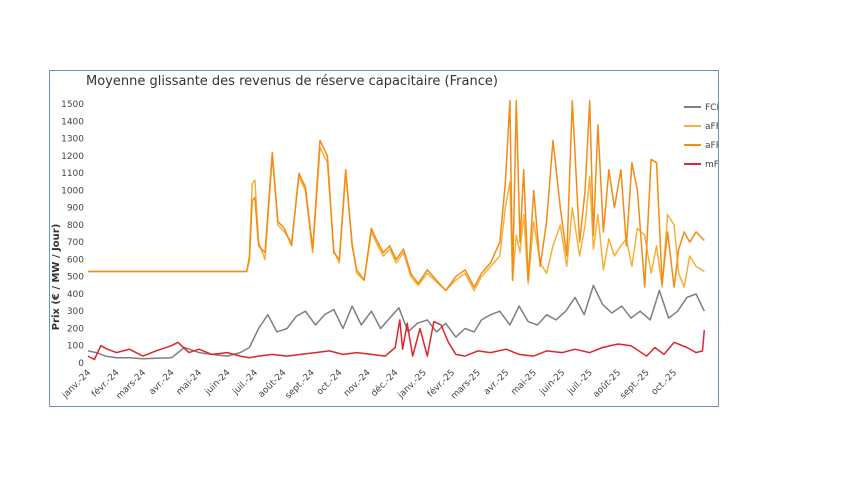 This screenshot has height=480, width=847. What do you see at coordinates (711, 146) in the screenshot?
I see `legend-label-afrr-up: aFRR Up` at bounding box center [711, 146].